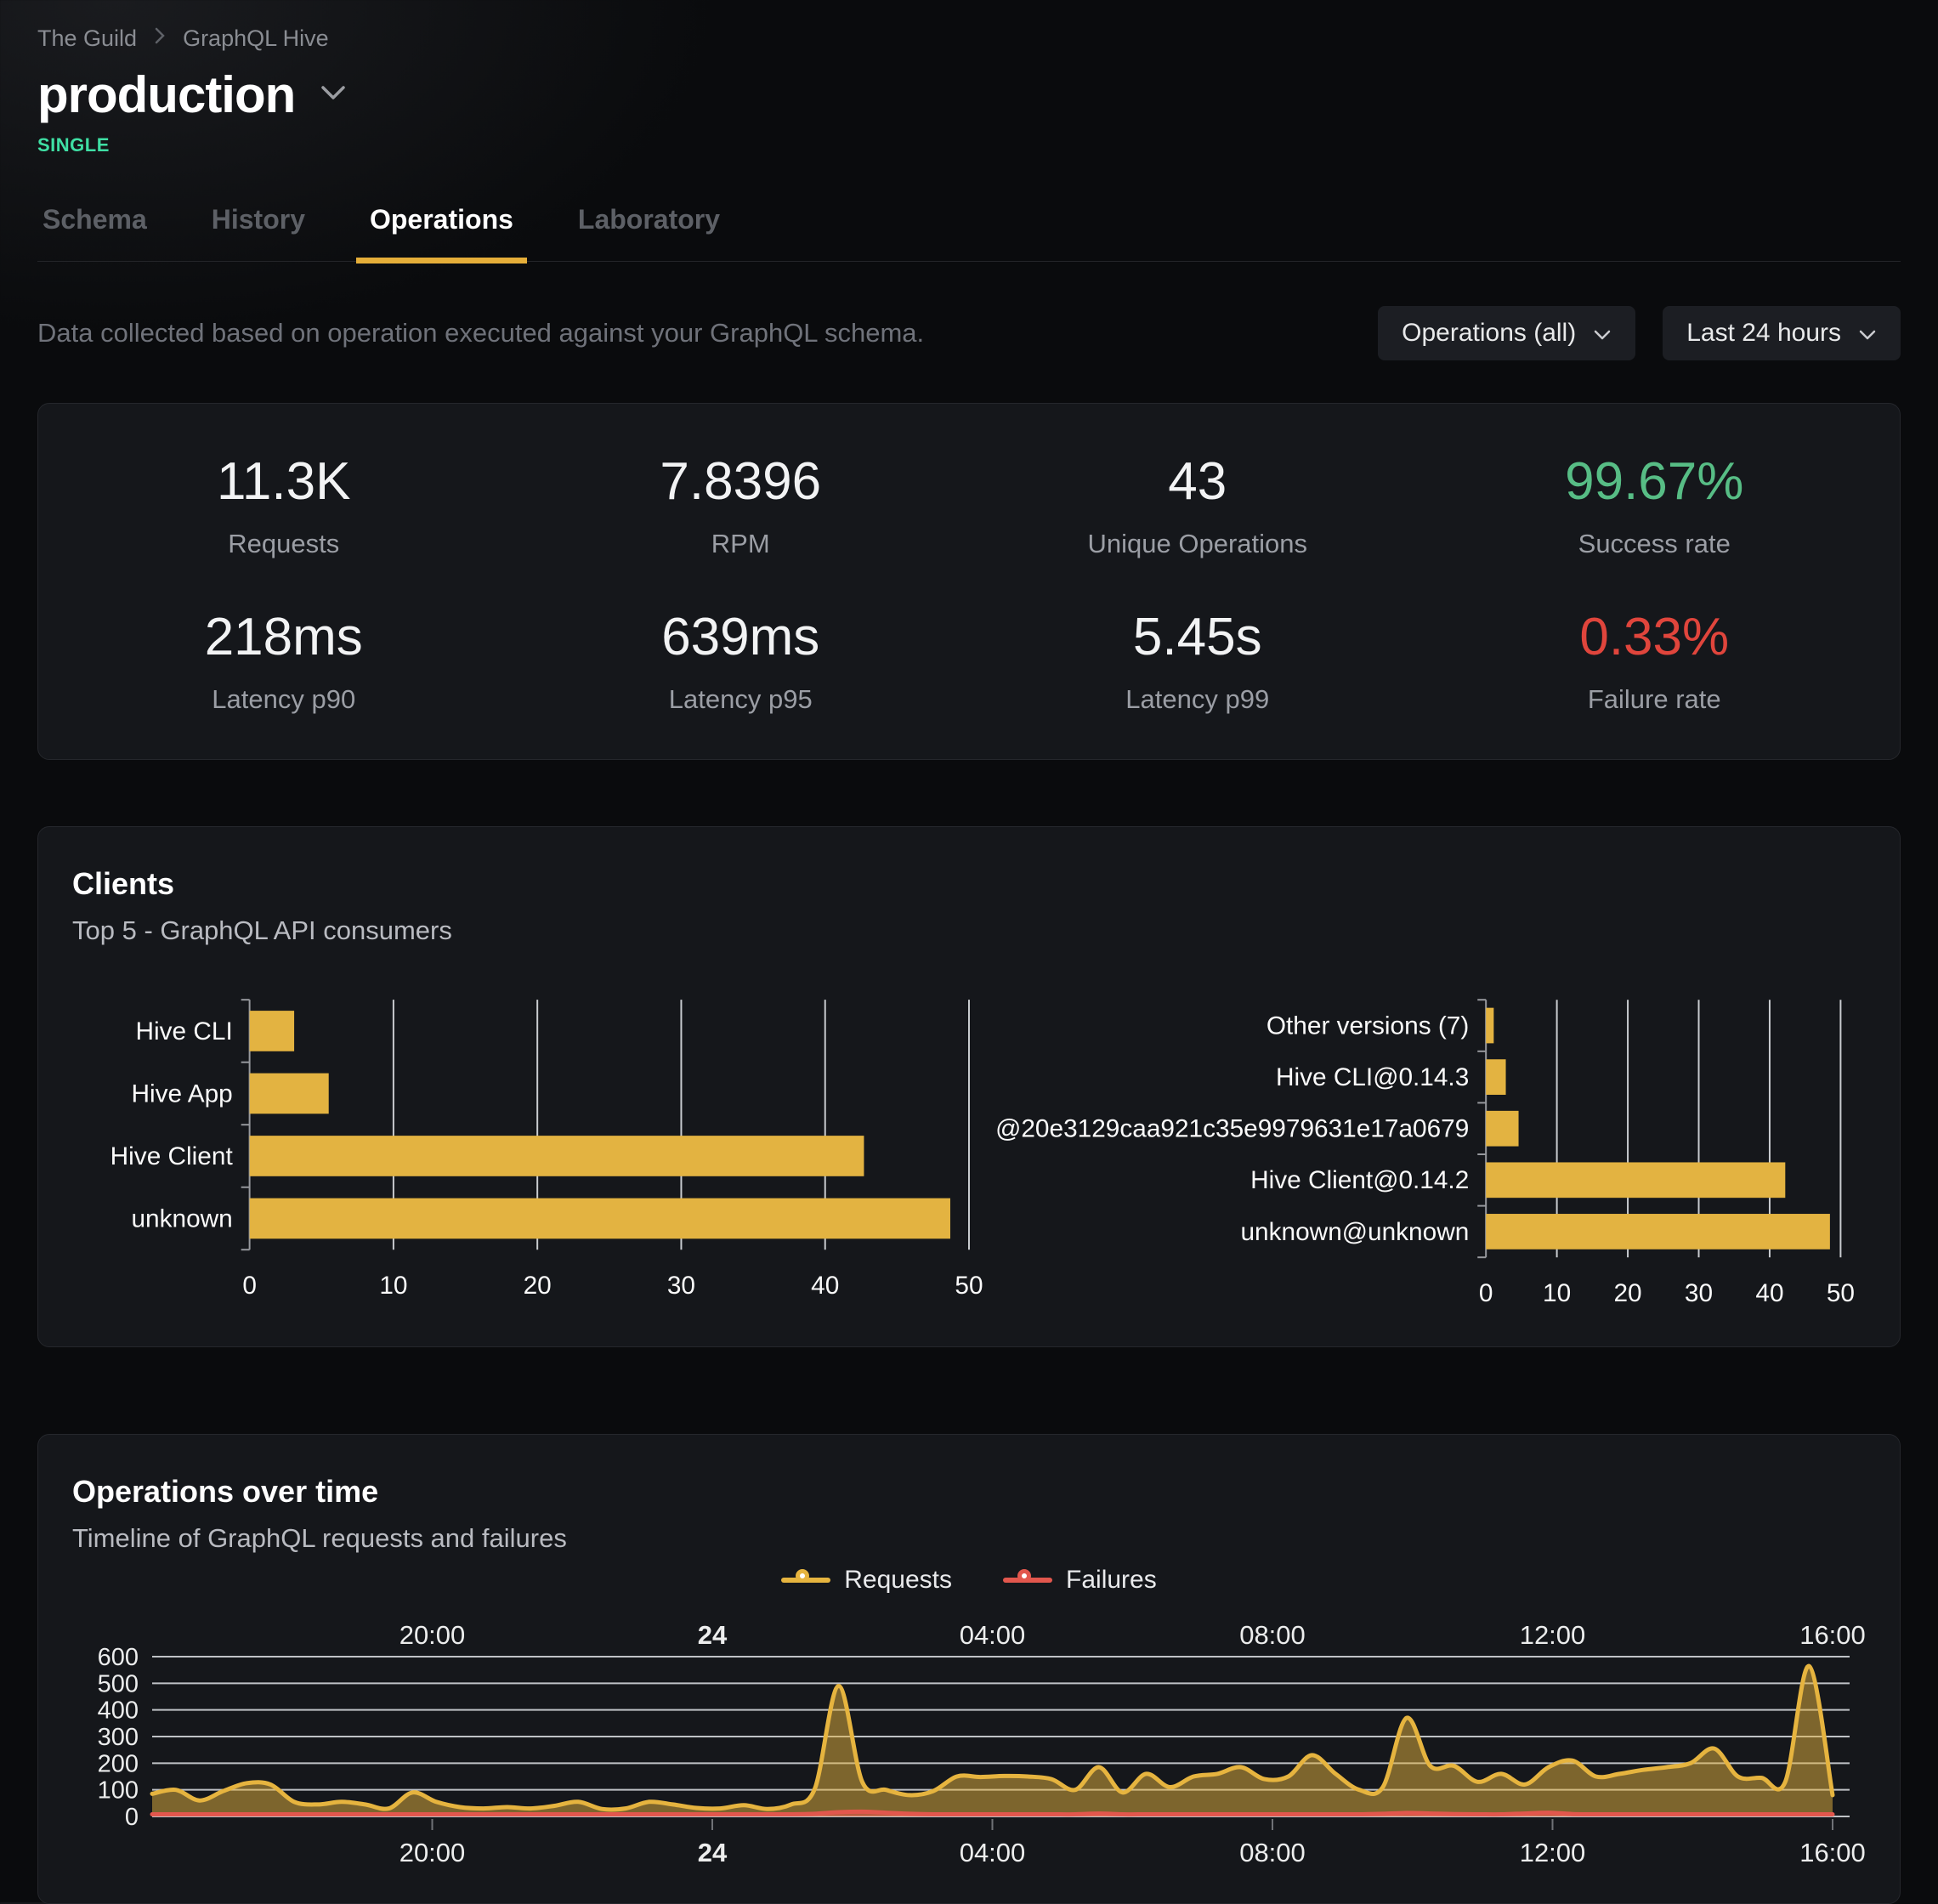  Describe the element at coordinates (1655, 505) in the screenshot. I see `stat-success-rate: 99.67% Success rate` at that location.